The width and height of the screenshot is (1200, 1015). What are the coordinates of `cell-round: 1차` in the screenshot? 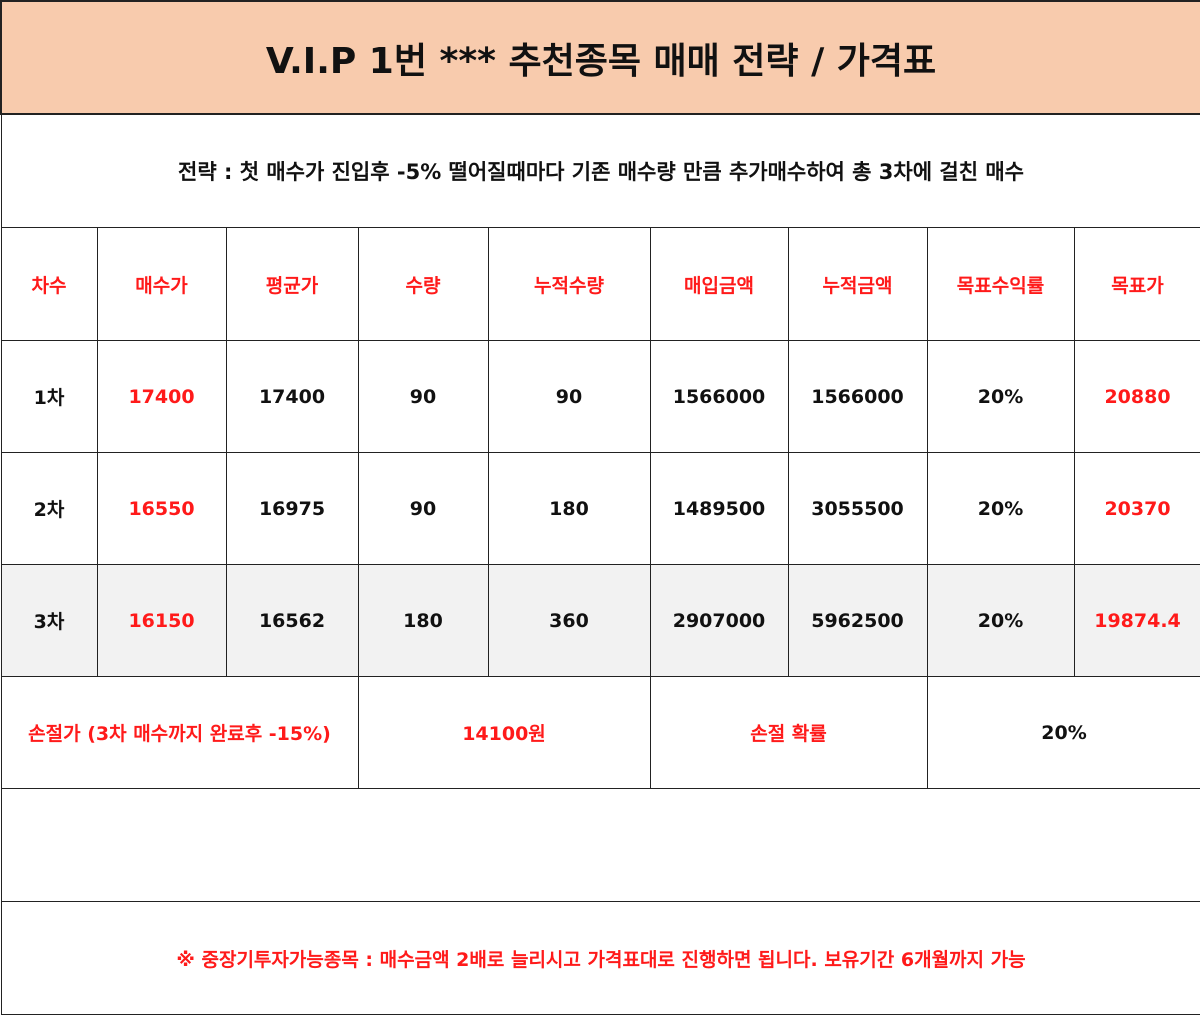 It's located at (49, 396).